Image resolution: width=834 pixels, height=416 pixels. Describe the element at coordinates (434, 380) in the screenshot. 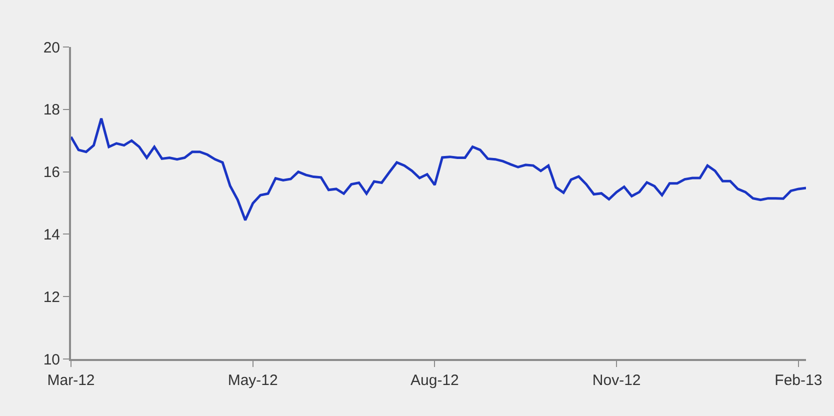

I see `x-tick-label: Aug-12` at that location.